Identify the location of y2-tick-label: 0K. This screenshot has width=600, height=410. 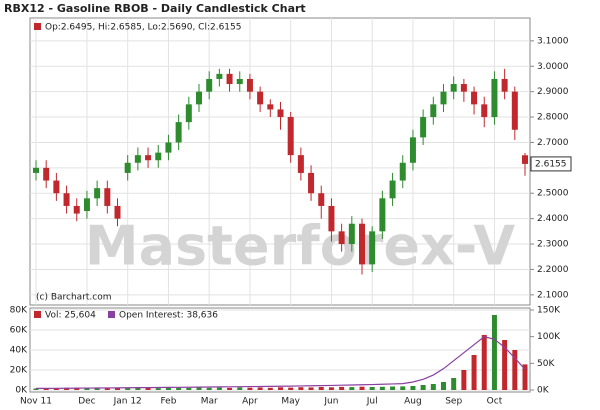
(543, 391).